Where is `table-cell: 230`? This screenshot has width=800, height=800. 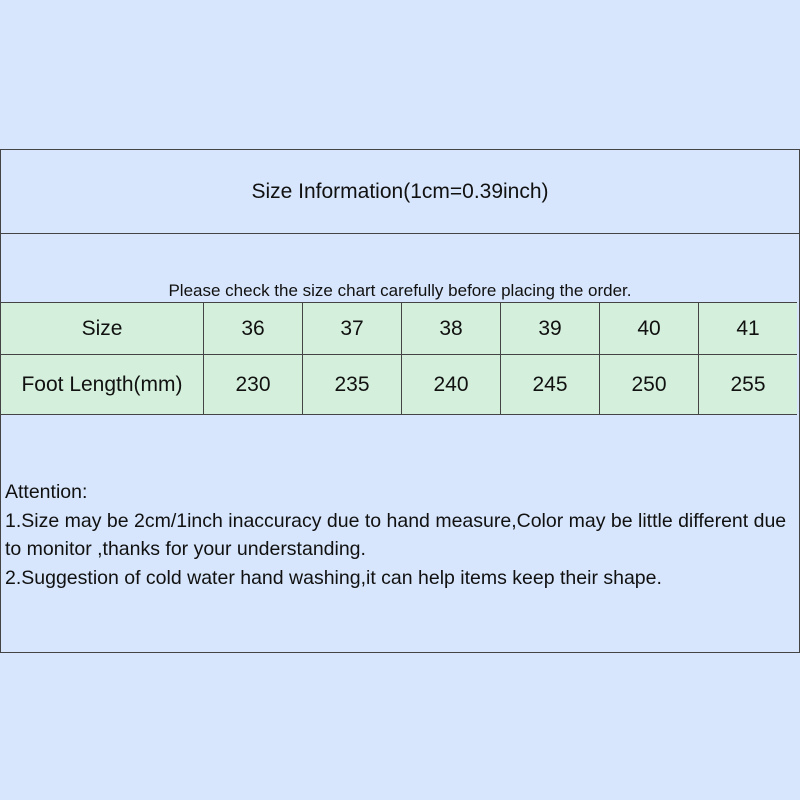 table-cell: 230 is located at coordinates (253, 384).